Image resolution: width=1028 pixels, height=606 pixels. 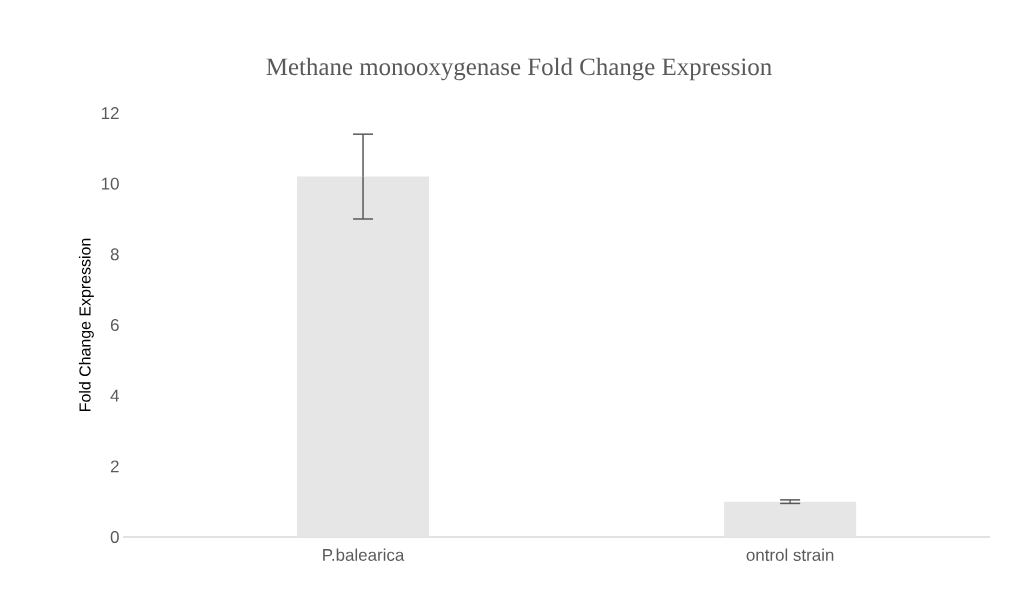 I want to click on y-tick-label: 12, so click(x=110, y=113).